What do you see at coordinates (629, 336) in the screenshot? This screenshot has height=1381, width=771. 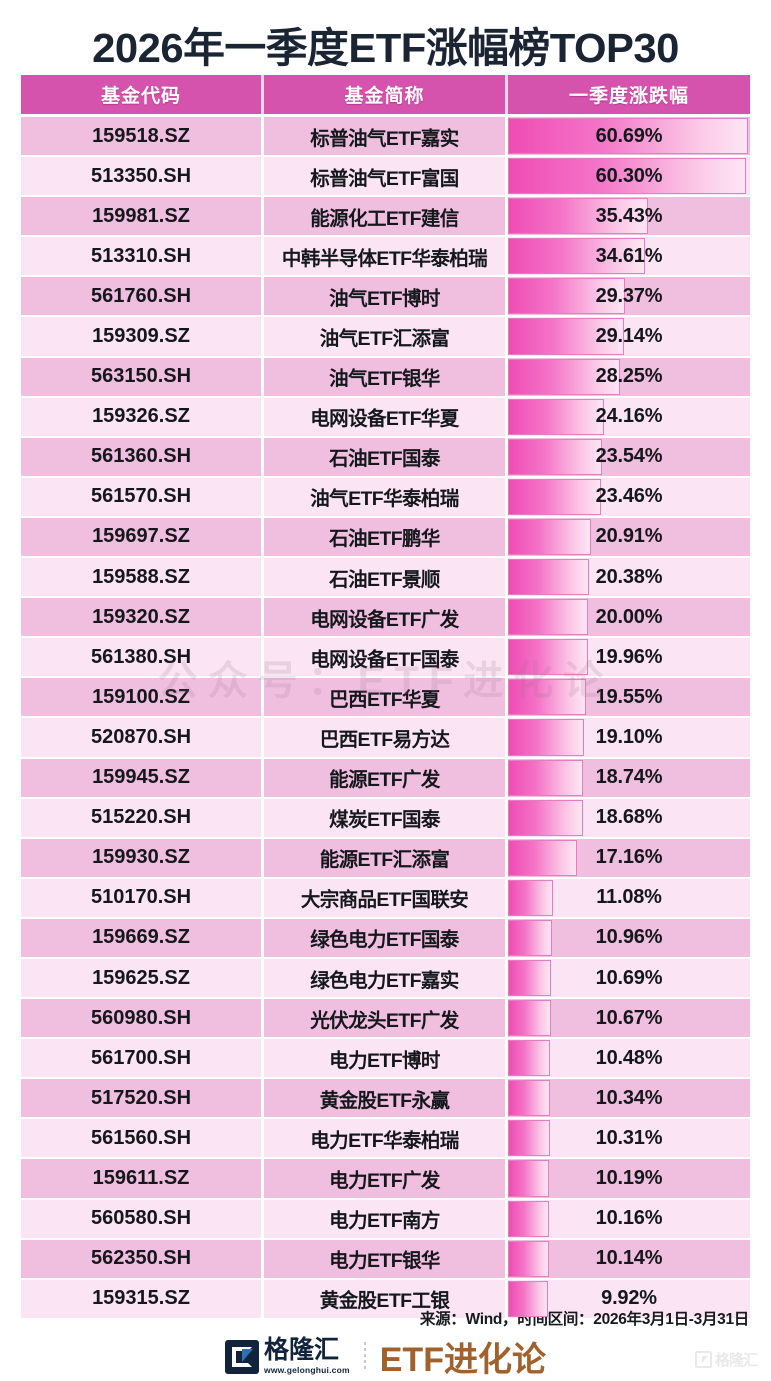 I see `change-pct-text: 29.14%` at bounding box center [629, 336].